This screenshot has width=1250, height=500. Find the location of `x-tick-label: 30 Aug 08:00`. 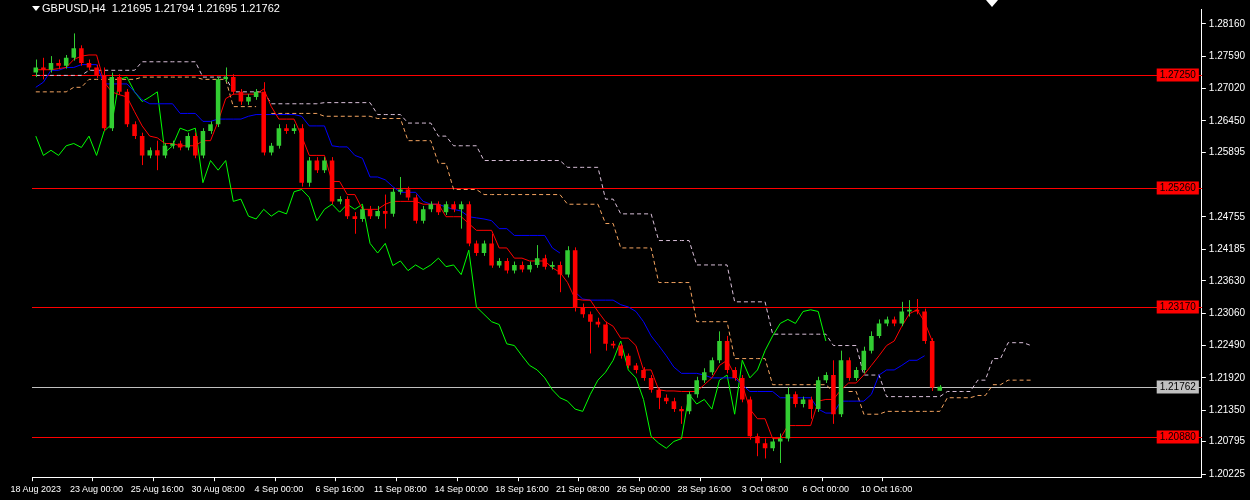

x-tick-label: 30 Aug 08:00 is located at coordinates (218, 489).